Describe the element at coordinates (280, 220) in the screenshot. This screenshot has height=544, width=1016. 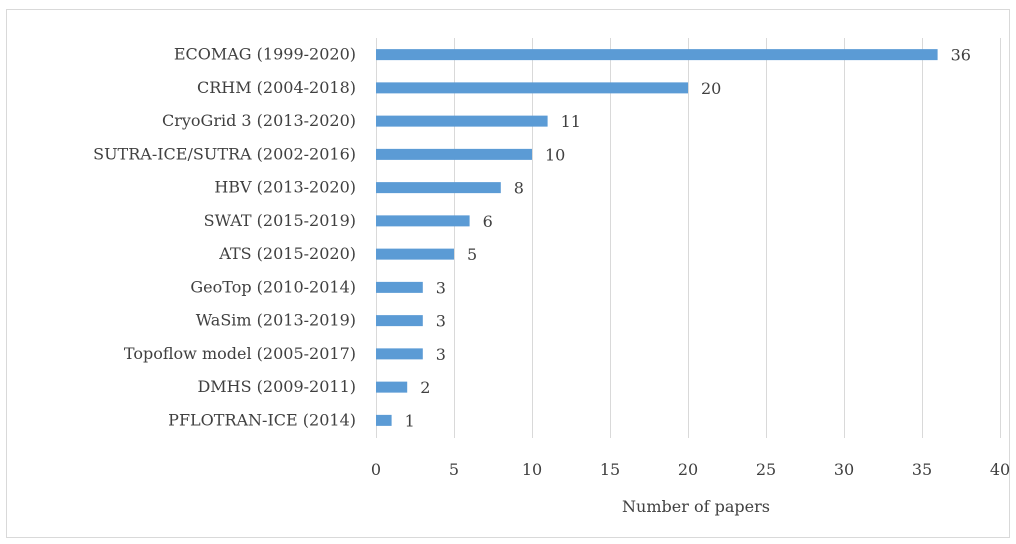
I see `category-label: SWAT (2015-2019)` at that location.